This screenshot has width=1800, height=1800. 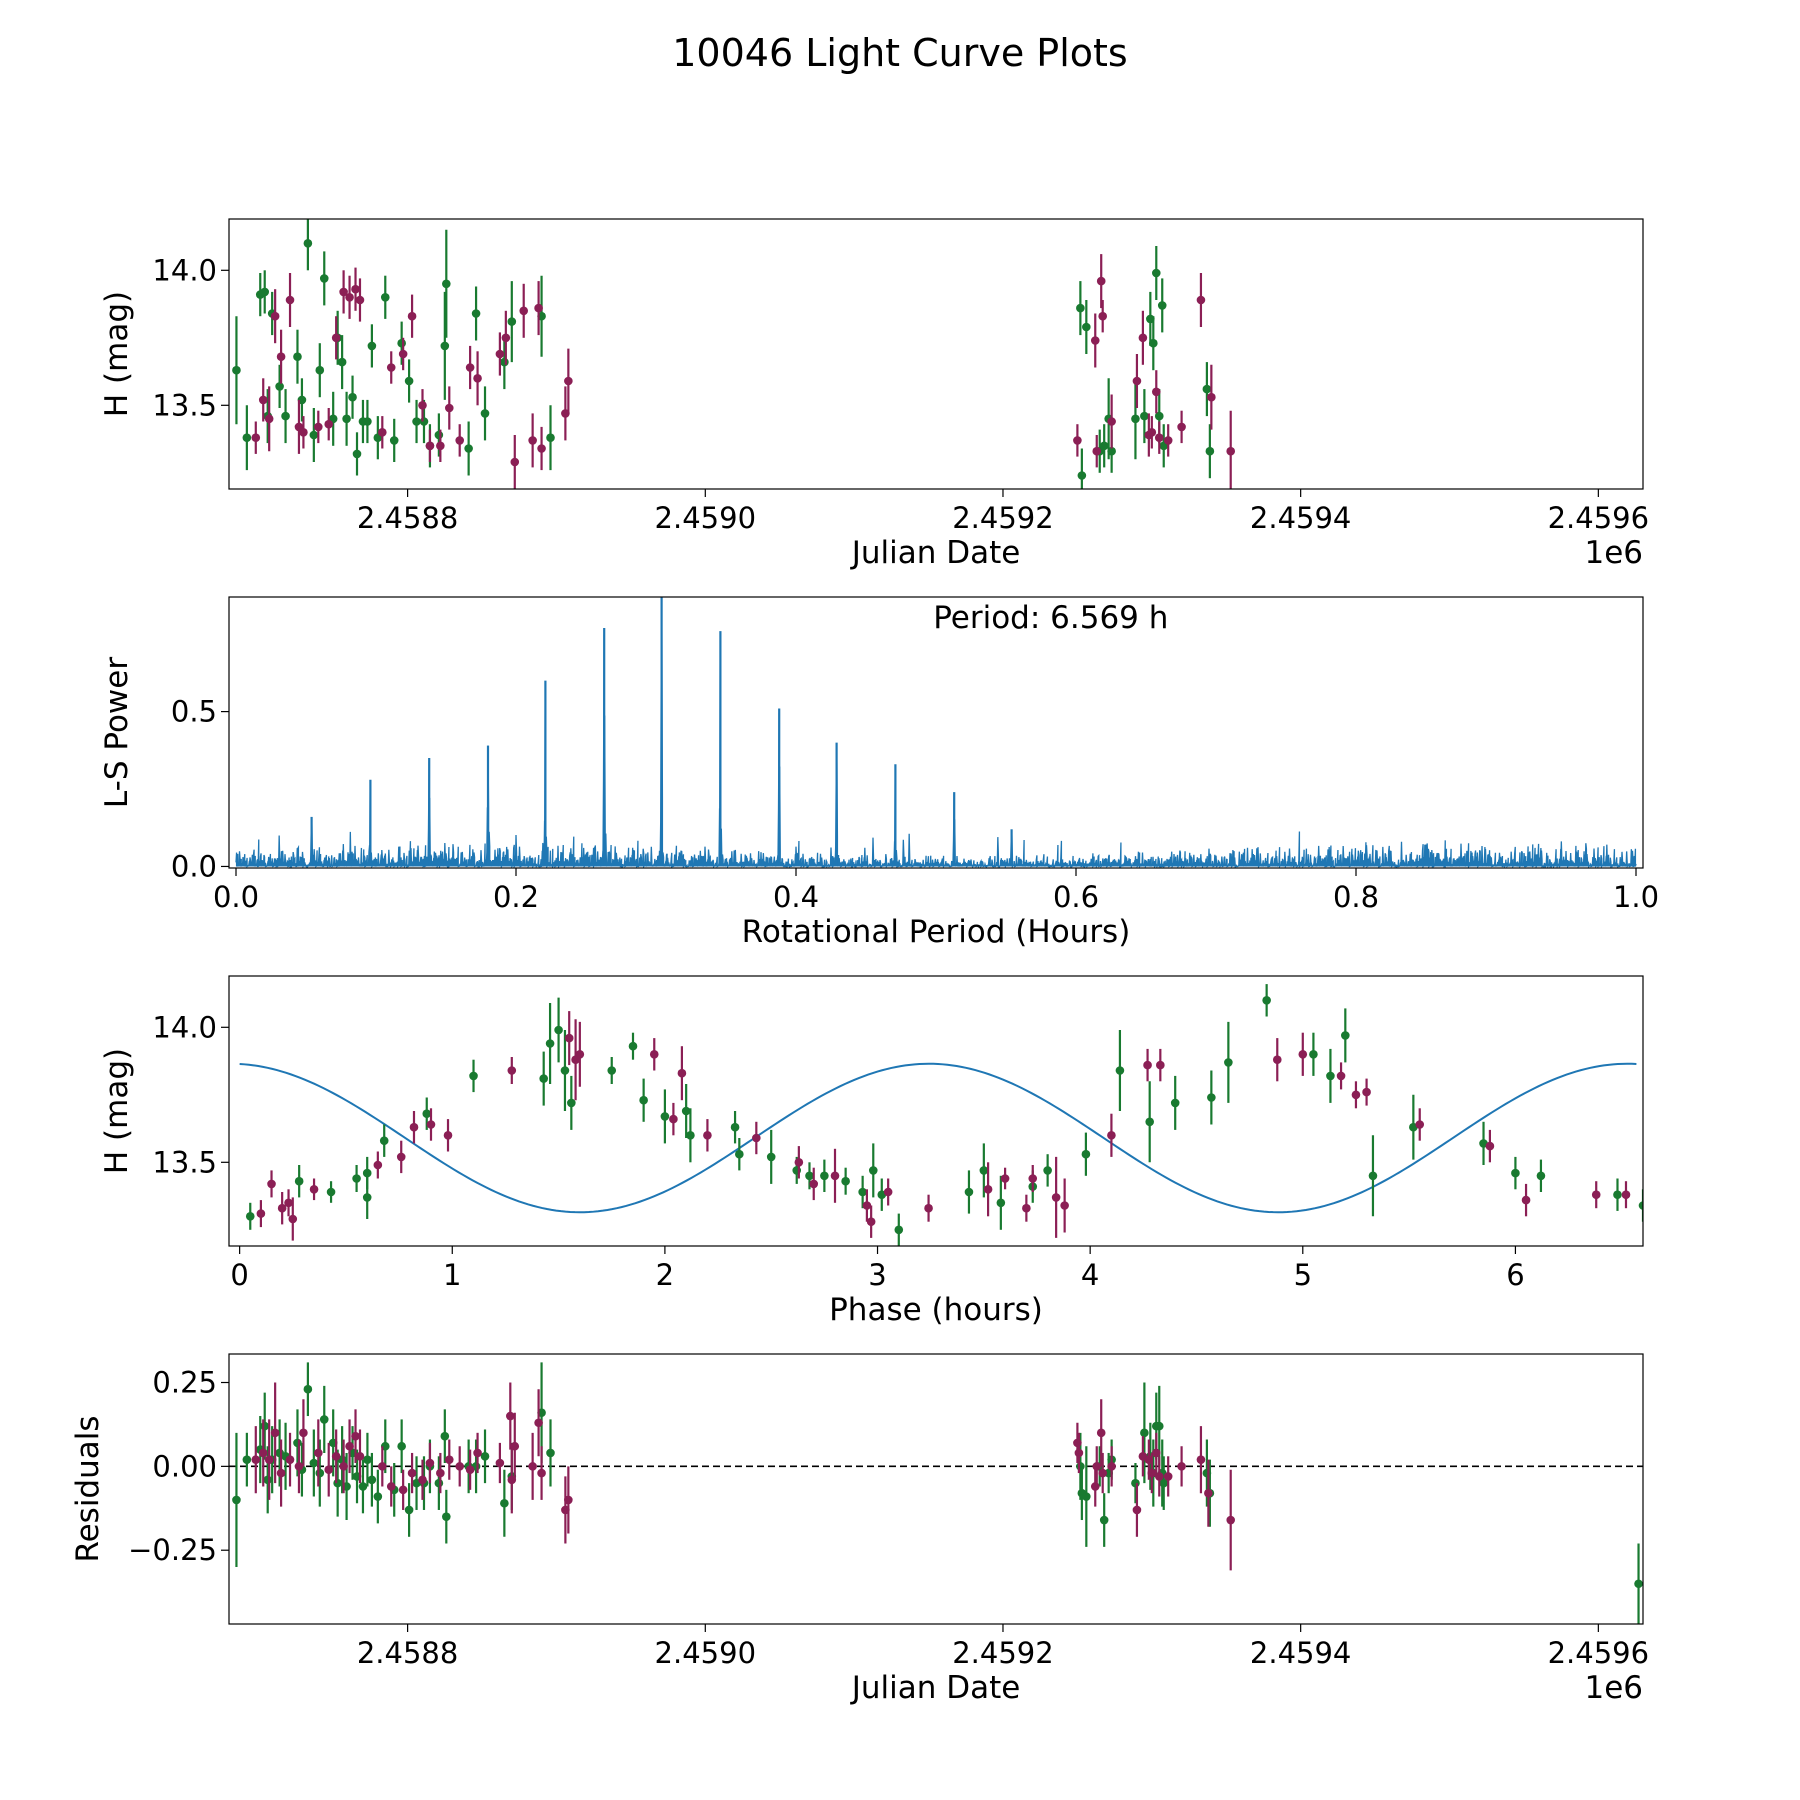 What do you see at coordinates (1076, 897) in the screenshot?
I see `x-tick-label: 0.6` at bounding box center [1076, 897].